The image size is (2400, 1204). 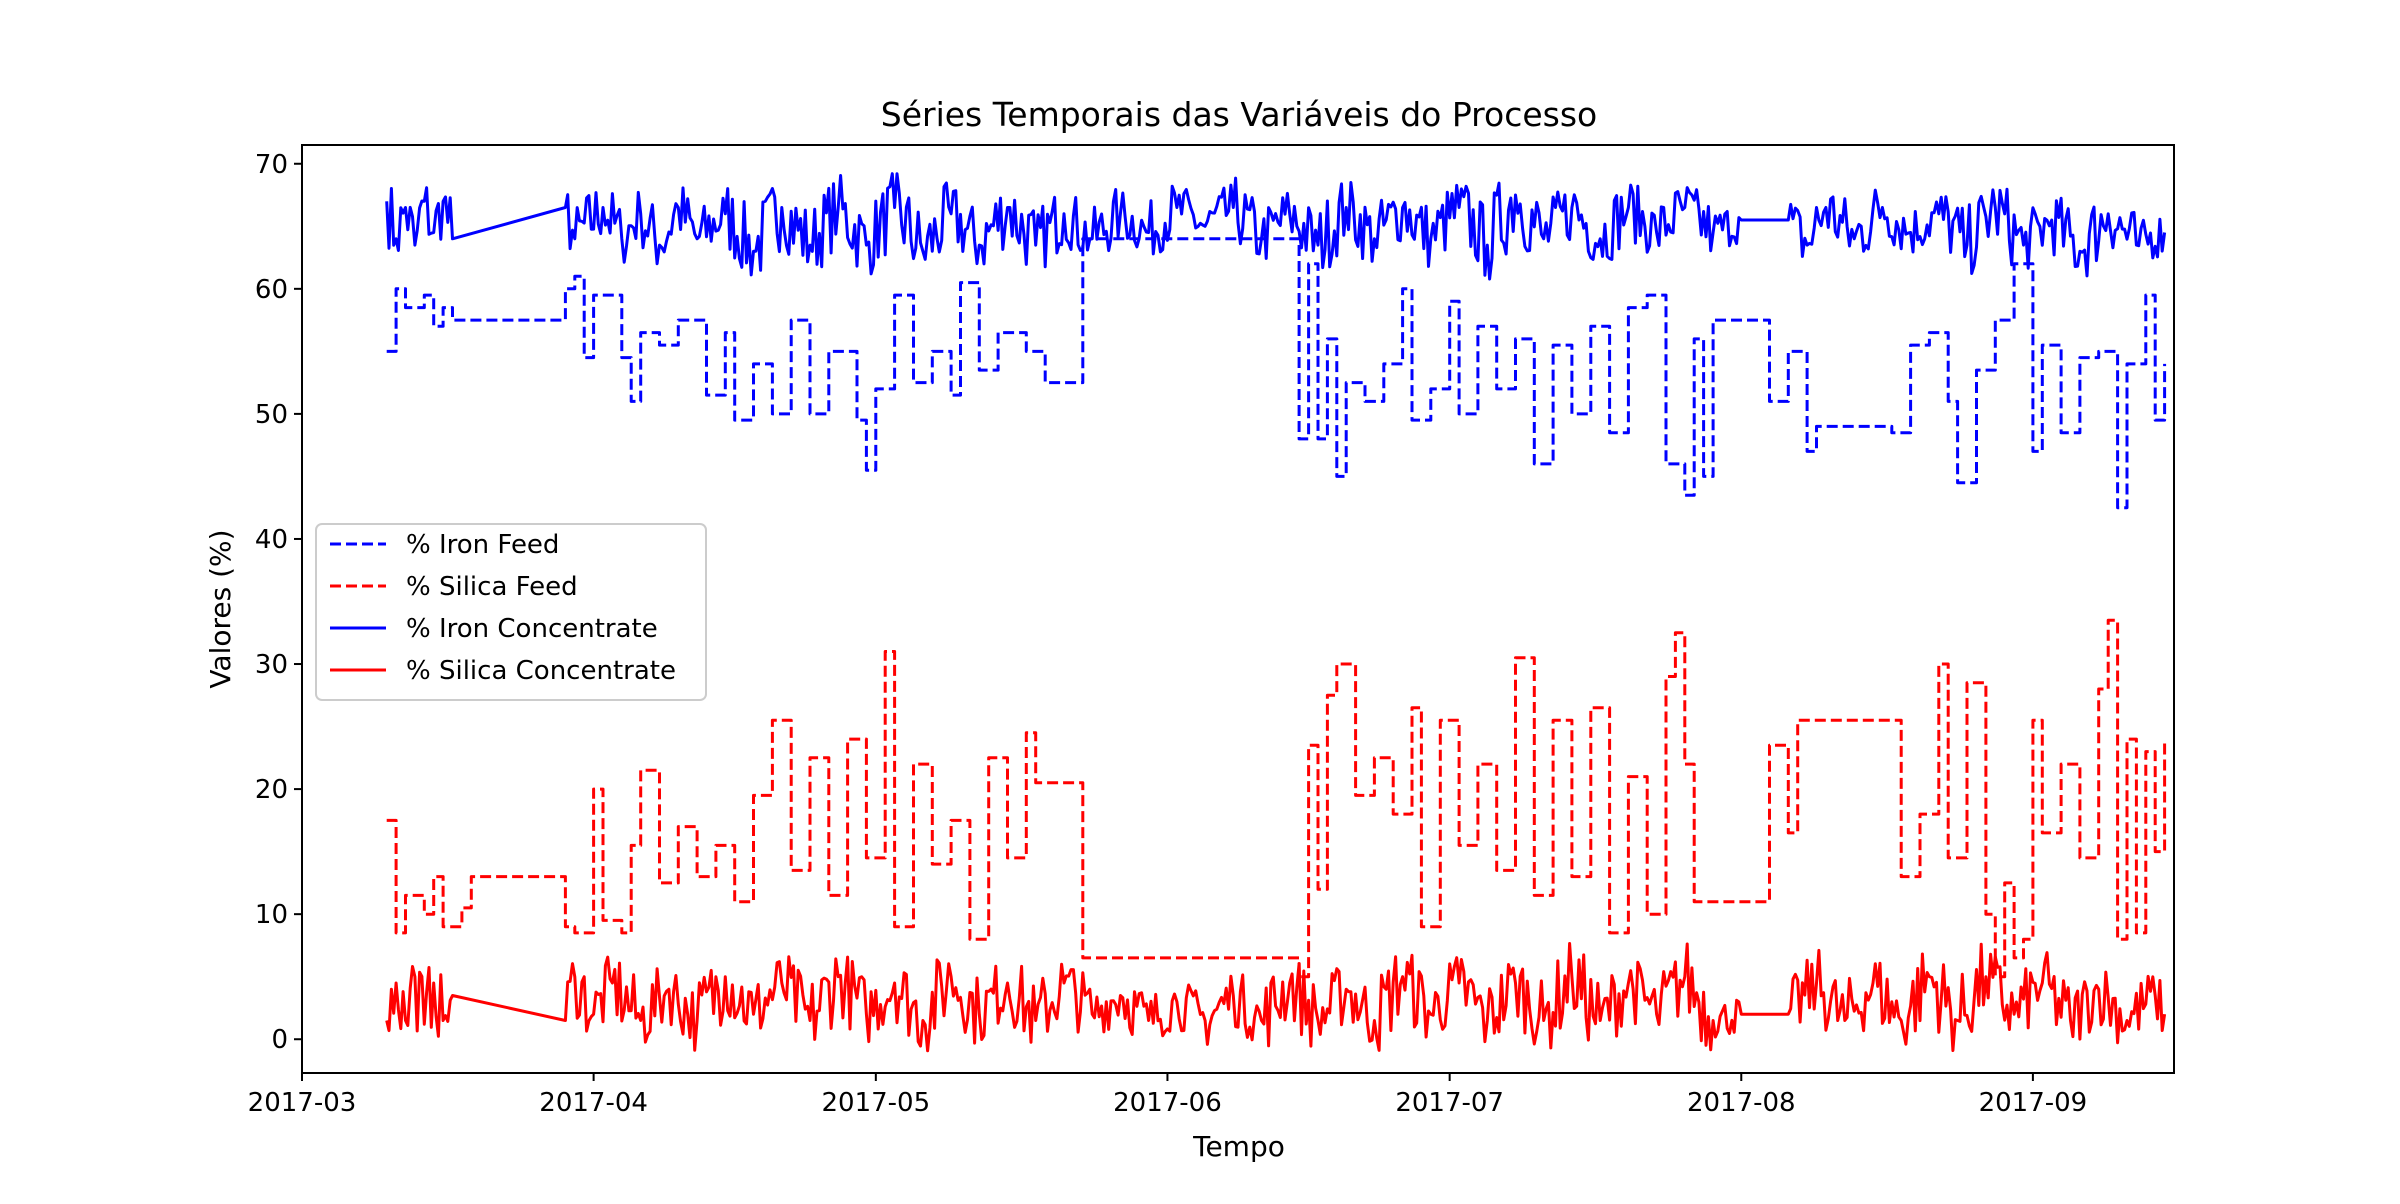 I want to click on x-tick-label: 2017-07, so click(x=1449, y=1103).